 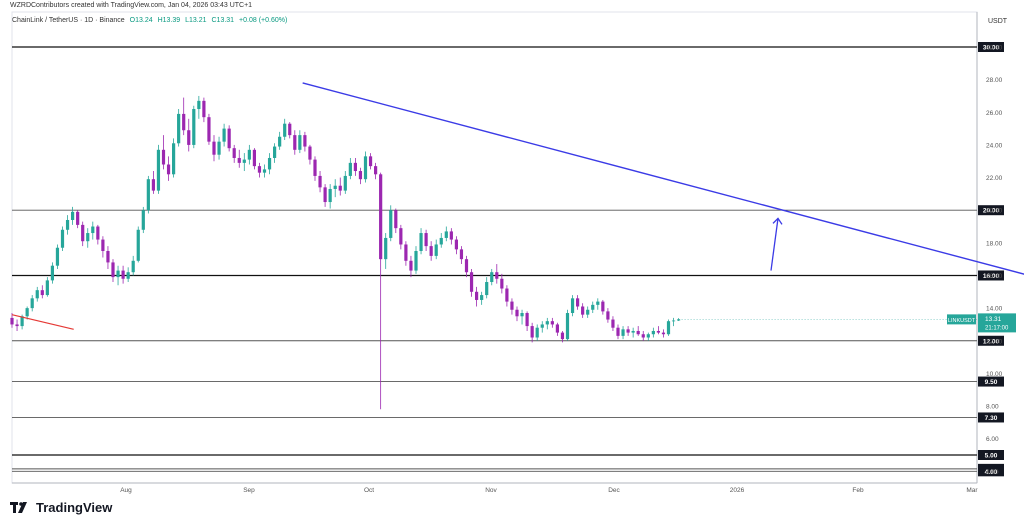 I want to click on tradingview-branding: TradingView, so click(x=61, y=507).